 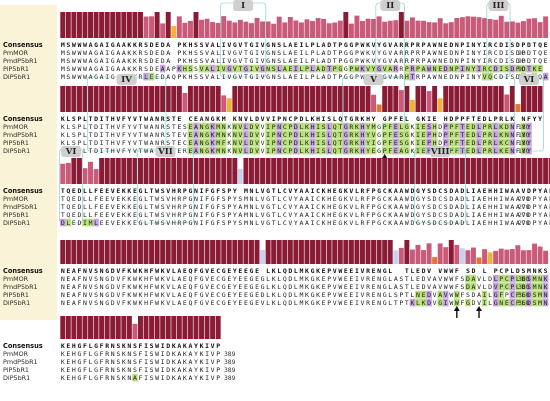 What do you see at coordinates (301, 271) in the screenshot?
I see `consensus-residue: M` at bounding box center [301, 271].